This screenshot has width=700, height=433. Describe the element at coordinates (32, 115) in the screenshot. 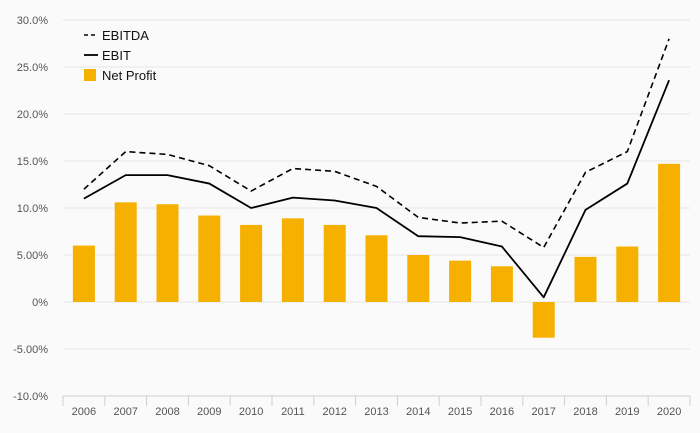

I see `y-tick-label: 20.0%` at that location.